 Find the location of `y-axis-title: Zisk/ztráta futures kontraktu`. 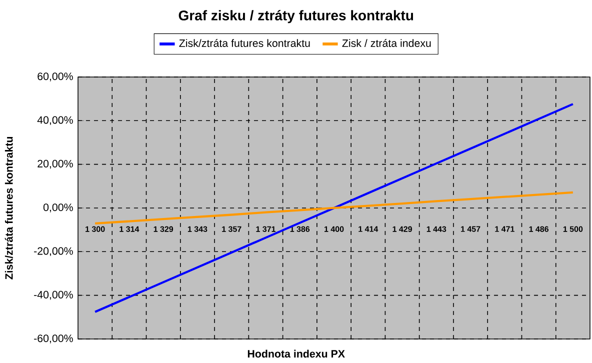

y-axis-title: Zisk/ztráta futures kontraktu is located at coordinates (8, 208).